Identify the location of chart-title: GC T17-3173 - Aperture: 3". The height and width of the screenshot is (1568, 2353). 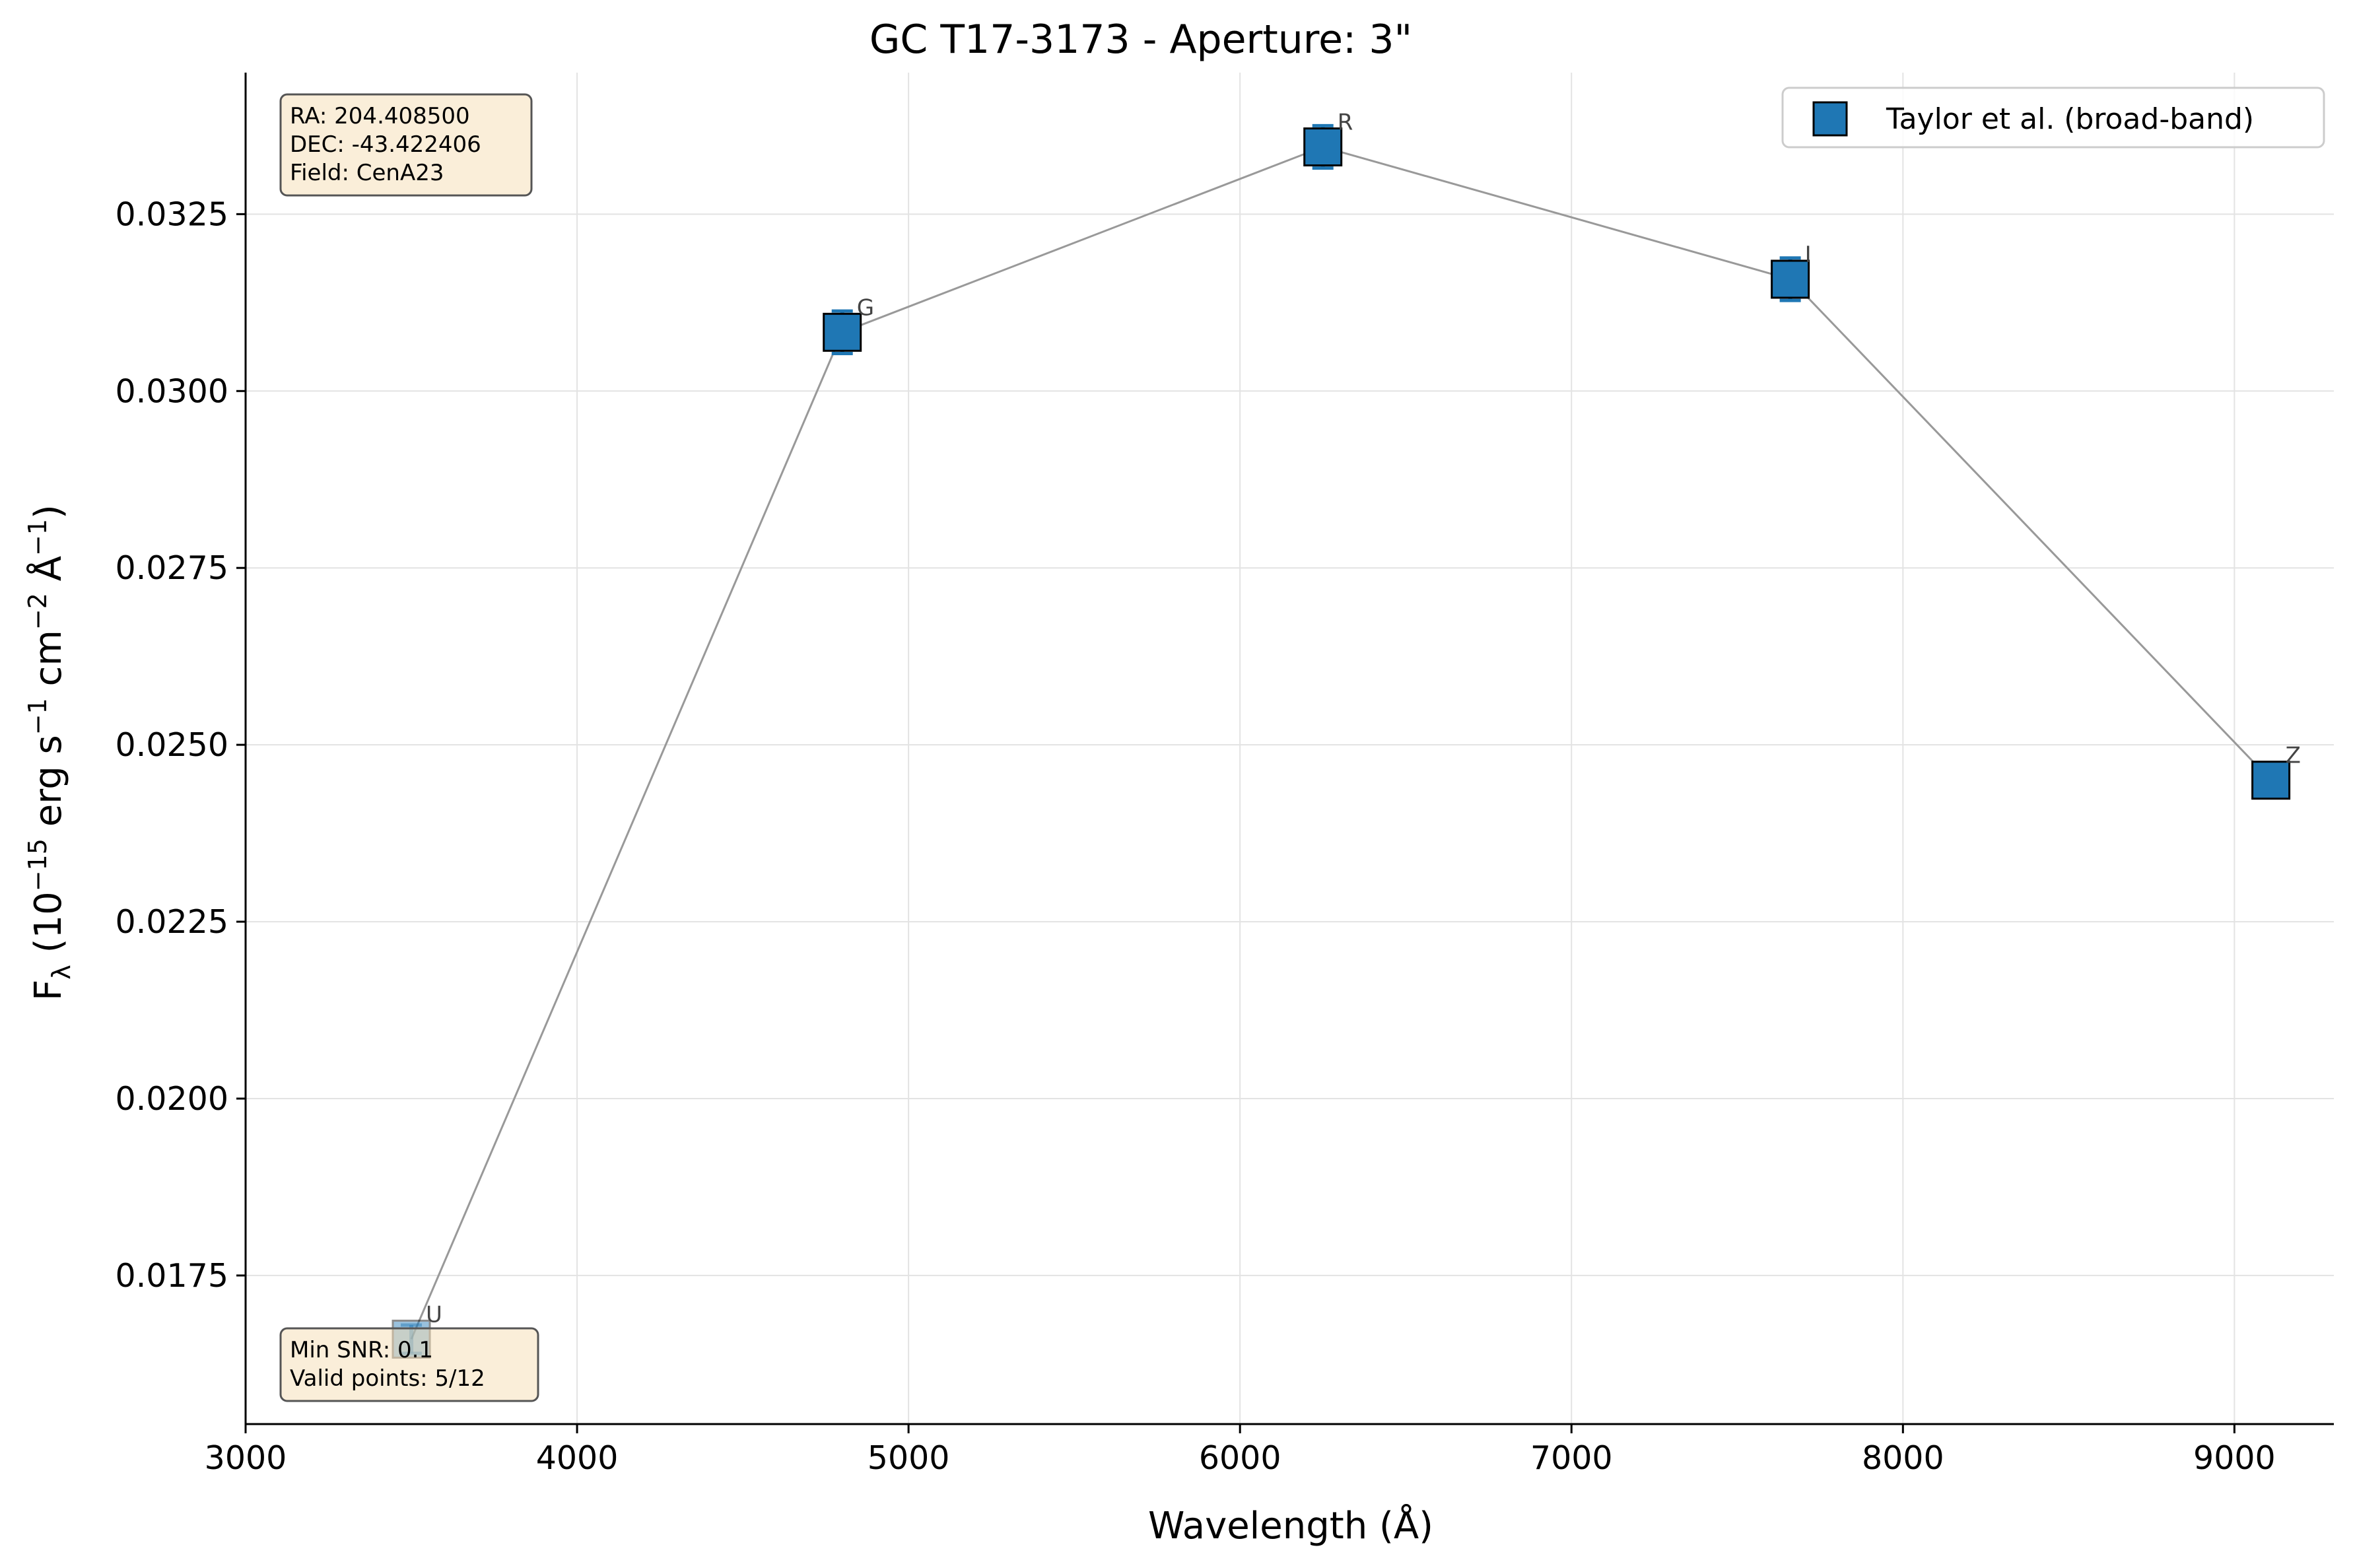
(1141, 40).